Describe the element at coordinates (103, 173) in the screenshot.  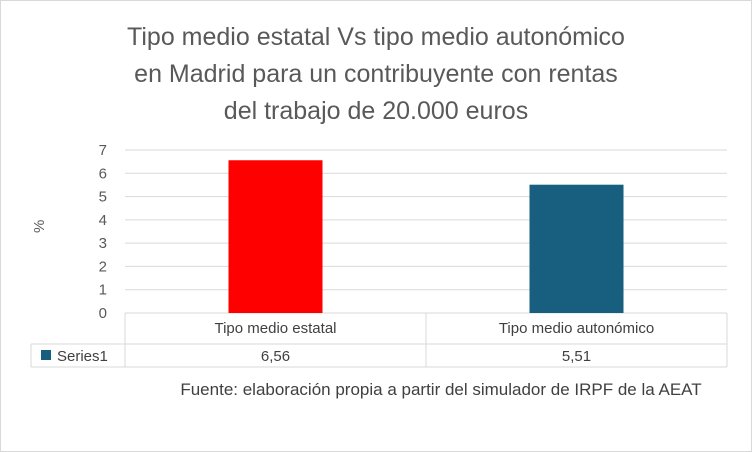
I see `y-tick-label: 6` at that location.